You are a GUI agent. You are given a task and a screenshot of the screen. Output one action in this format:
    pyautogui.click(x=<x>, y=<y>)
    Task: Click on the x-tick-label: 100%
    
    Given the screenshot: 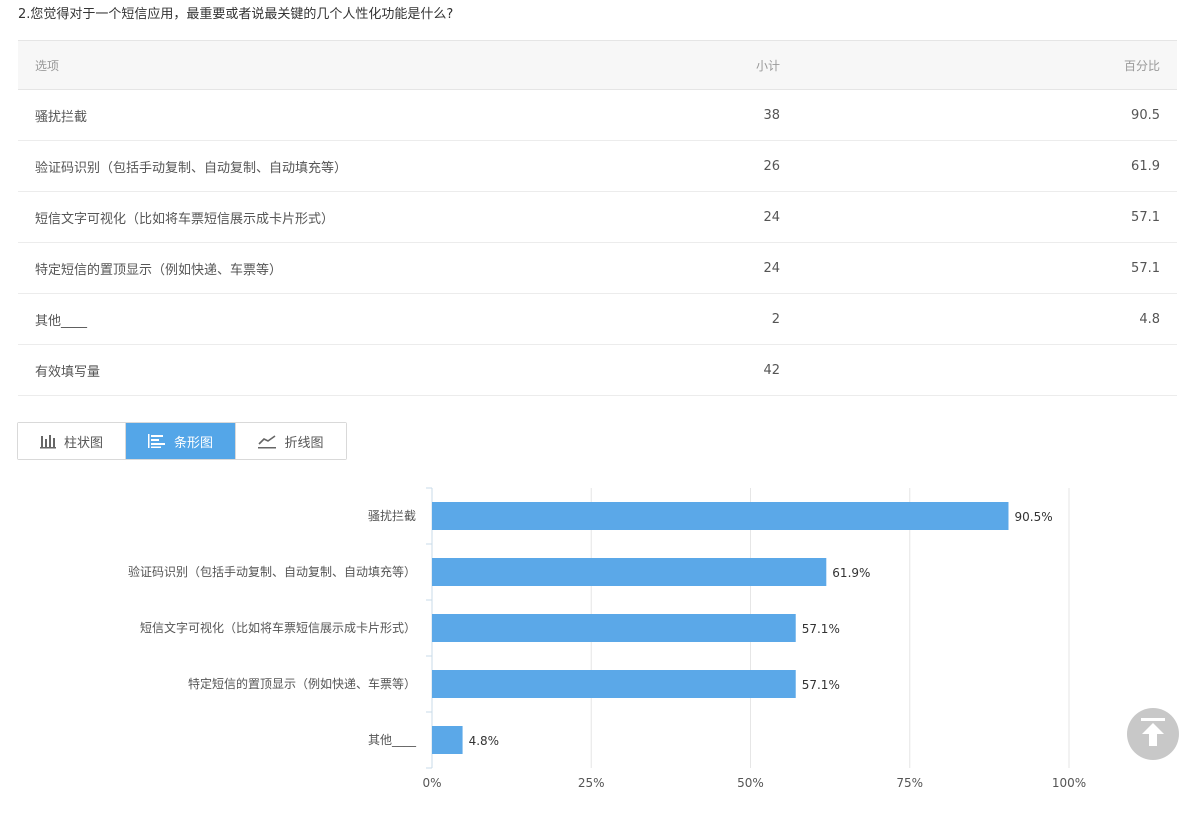 What is the action you would take?
    pyautogui.click(x=1069, y=783)
    